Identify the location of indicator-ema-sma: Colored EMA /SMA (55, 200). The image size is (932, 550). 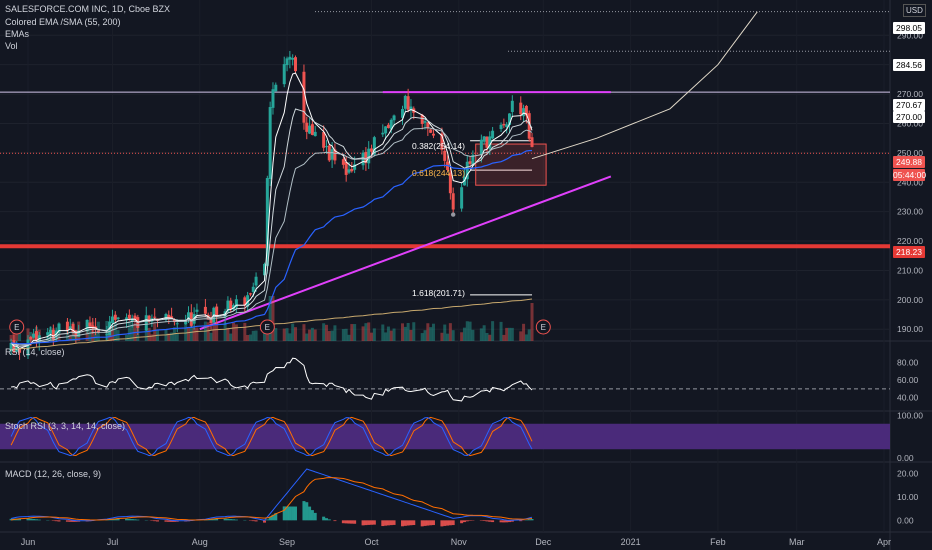
(63, 22).